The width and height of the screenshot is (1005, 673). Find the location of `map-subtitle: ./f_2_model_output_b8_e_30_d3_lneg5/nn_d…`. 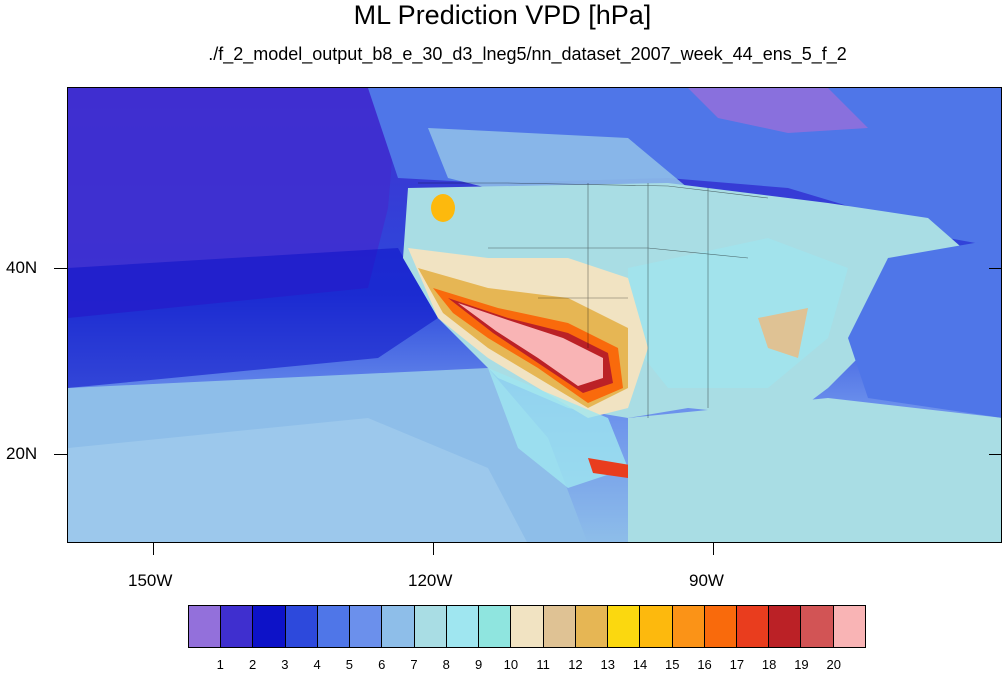

map-subtitle: ./f_2_model_output_b8_e_30_d3_lneg5/nn_d… is located at coordinates (527, 54).